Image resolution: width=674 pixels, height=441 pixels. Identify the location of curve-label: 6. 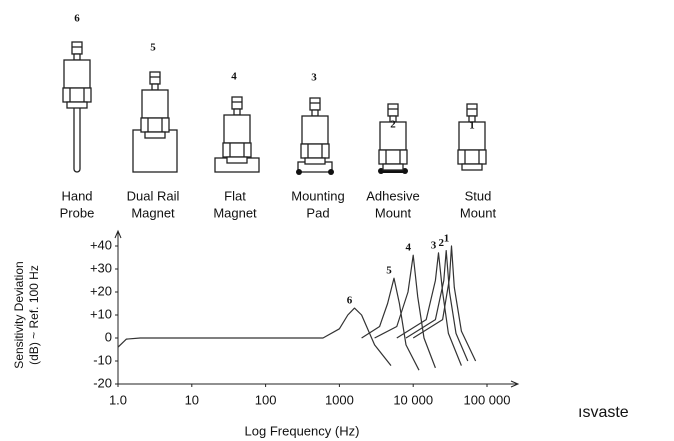
(350, 301).